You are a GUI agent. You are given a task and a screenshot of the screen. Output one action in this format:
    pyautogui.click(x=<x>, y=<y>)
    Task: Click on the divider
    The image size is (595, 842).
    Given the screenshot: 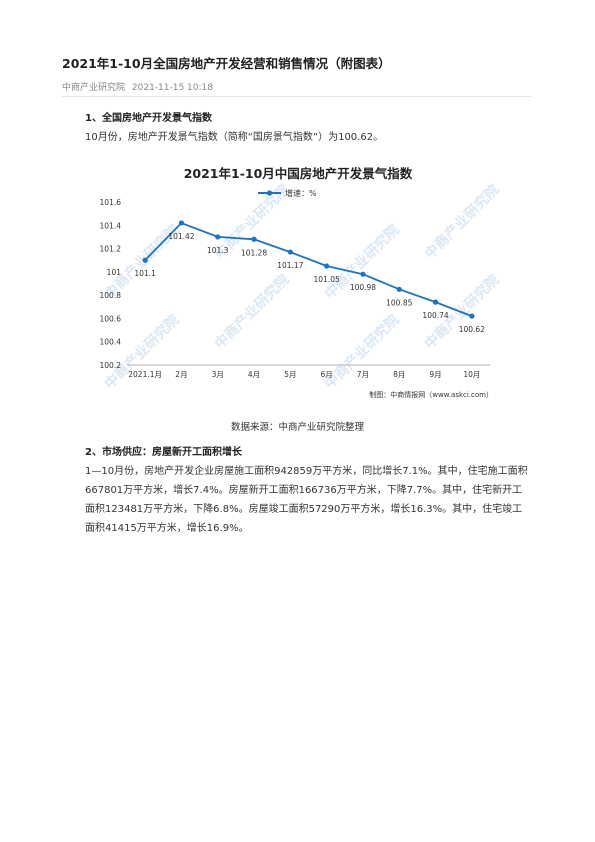 What is the action you would take?
    pyautogui.click(x=297, y=96)
    